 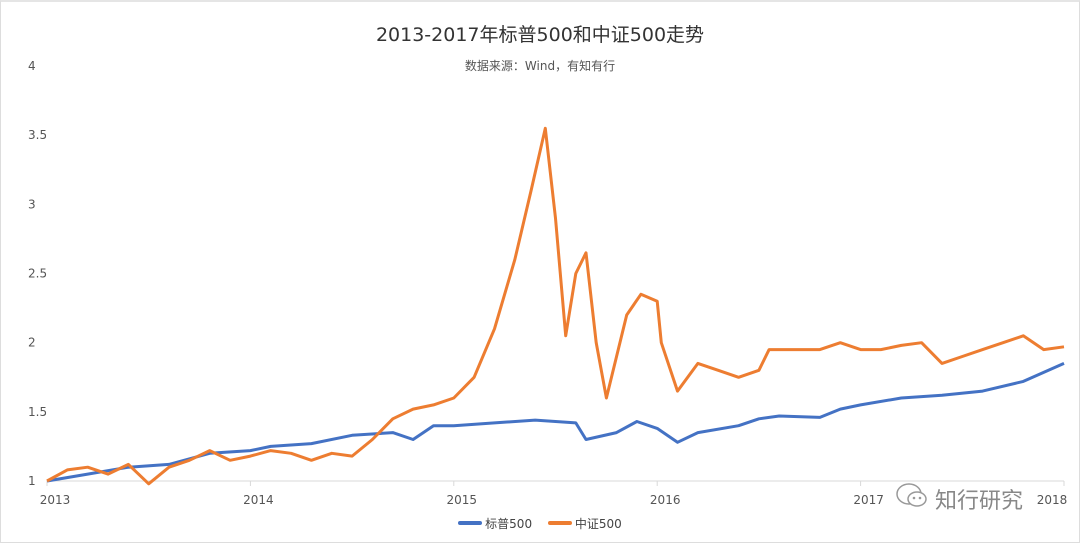 I want to click on x-tick-label: 2018, so click(x=1052, y=500).